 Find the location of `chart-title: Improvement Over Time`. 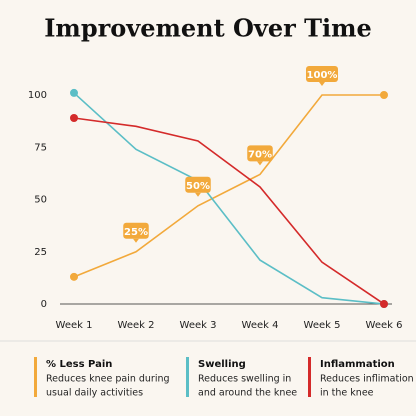

chart-title: Improvement Over Time is located at coordinates (208, 28).